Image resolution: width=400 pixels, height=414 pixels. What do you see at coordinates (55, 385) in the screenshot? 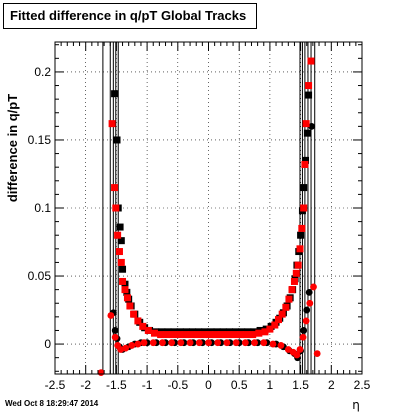
I see `x-tick-label: -2.5` at bounding box center [55, 385].